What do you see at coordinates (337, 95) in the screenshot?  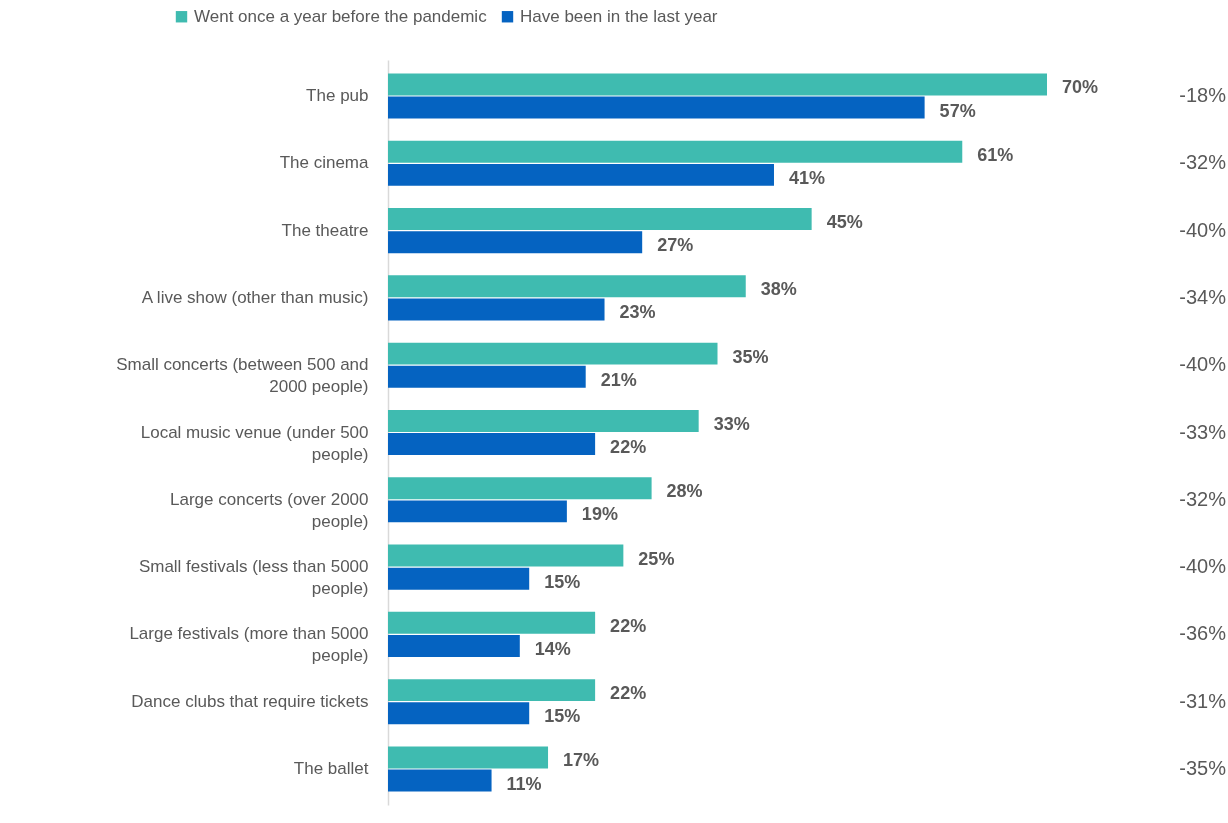 I see `y-tick-label: The pub` at bounding box center [337, 95].